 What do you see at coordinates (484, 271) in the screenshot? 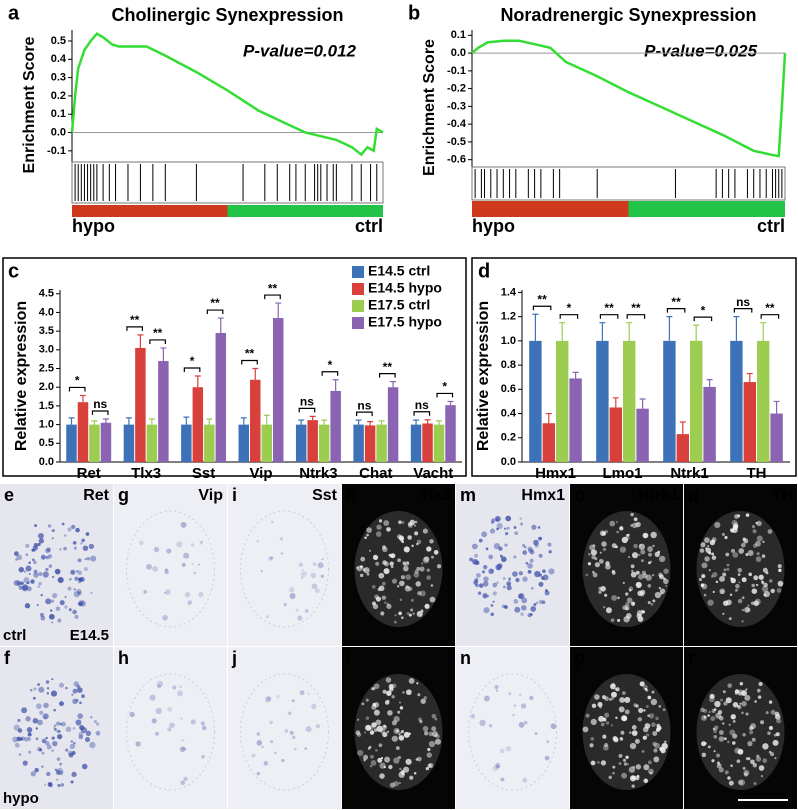
I see `panel-label: d` at bounding box center [484, 271].